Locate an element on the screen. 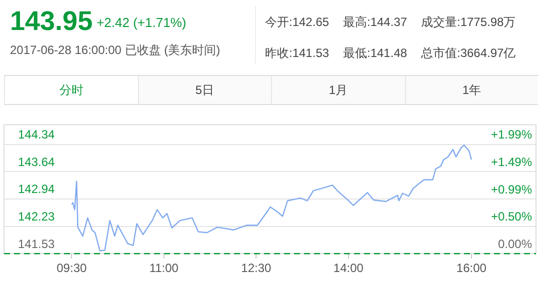 This screenshot has height=299, width=540. text: 分时 is located at coordinates (71, 90).